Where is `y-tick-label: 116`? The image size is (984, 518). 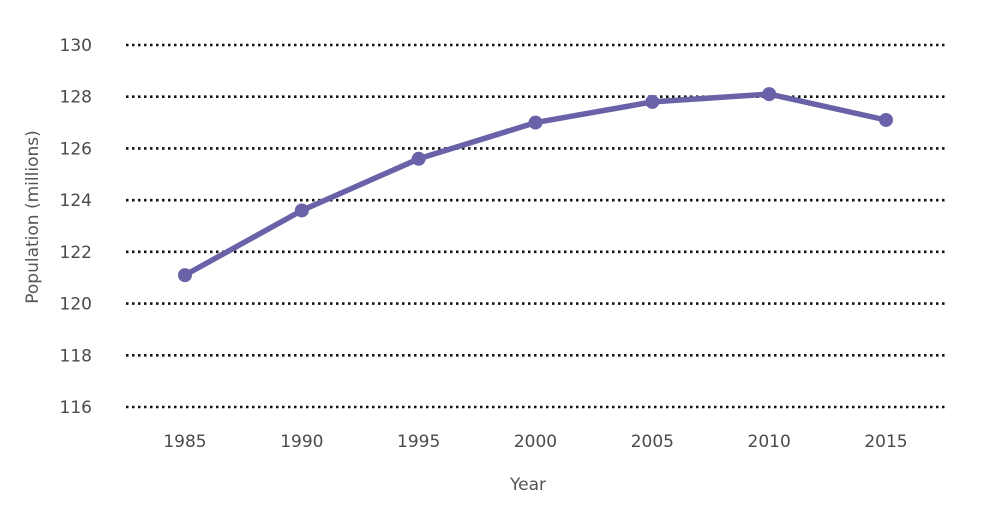
y-tick-label: 116 is located at coordinates (76, 408).